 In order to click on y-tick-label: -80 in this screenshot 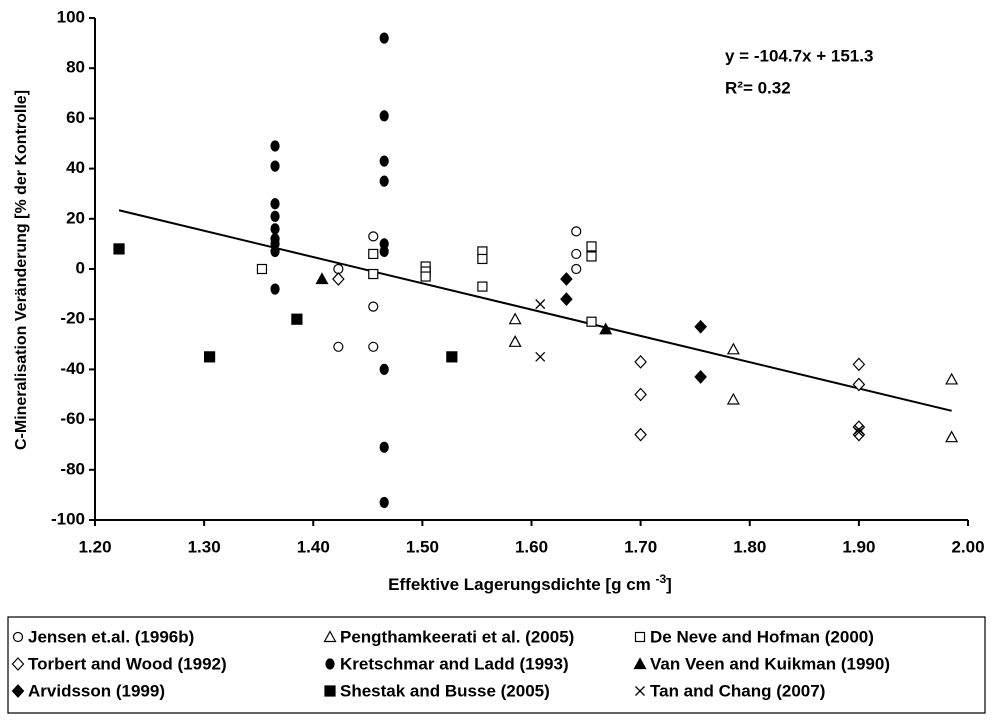, I will do `click(72, 468)`.